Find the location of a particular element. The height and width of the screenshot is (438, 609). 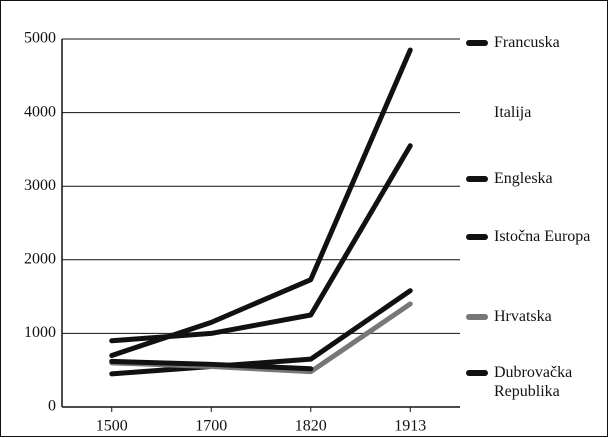

legend-item: Italija is located at coordinates (535, 112).